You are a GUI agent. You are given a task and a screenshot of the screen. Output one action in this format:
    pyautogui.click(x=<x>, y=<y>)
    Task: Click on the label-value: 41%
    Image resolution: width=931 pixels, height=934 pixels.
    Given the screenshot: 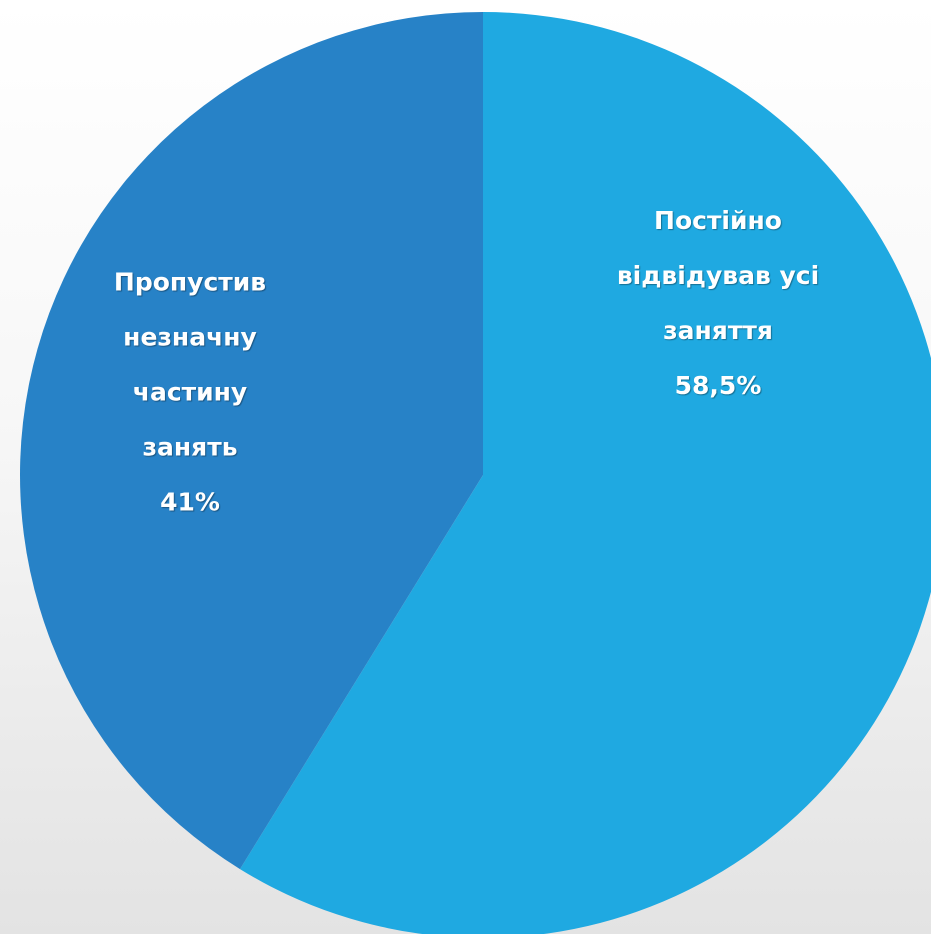 What is the action you would take?
    pyautogui.click(x=190, y=502)
    